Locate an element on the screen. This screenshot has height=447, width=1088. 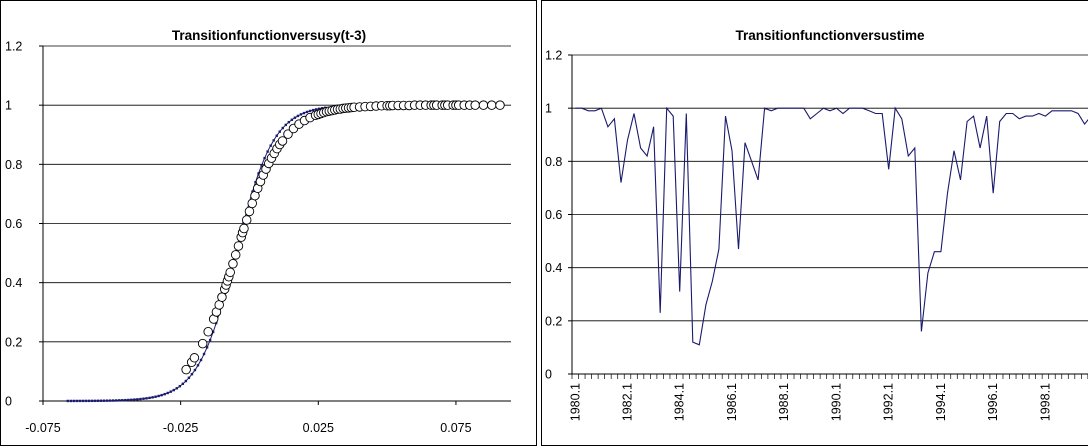
x-tick-label: 1984.1 is located at coordinates (680, 402).